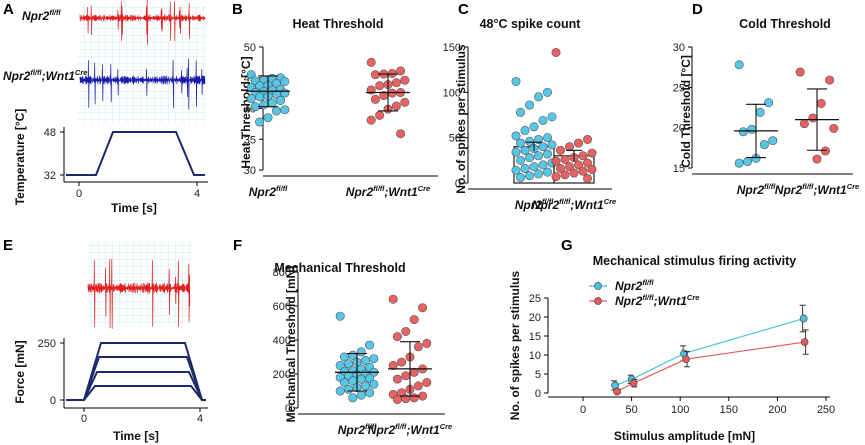  I want to click on x-tick-label: 0, so click(79, 194).